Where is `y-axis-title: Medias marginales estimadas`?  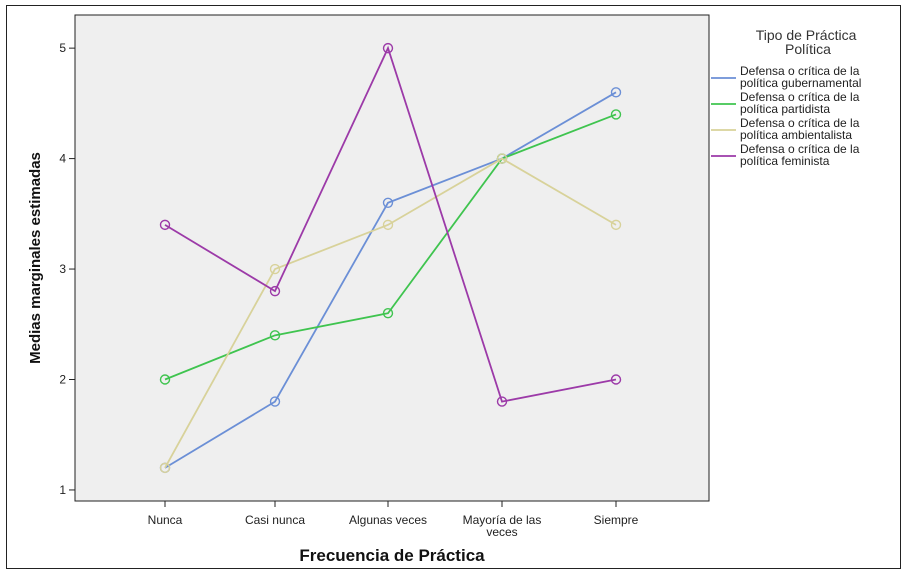
y-axis-title: Medias marginales estimadas is located at coordinates (35, 258).